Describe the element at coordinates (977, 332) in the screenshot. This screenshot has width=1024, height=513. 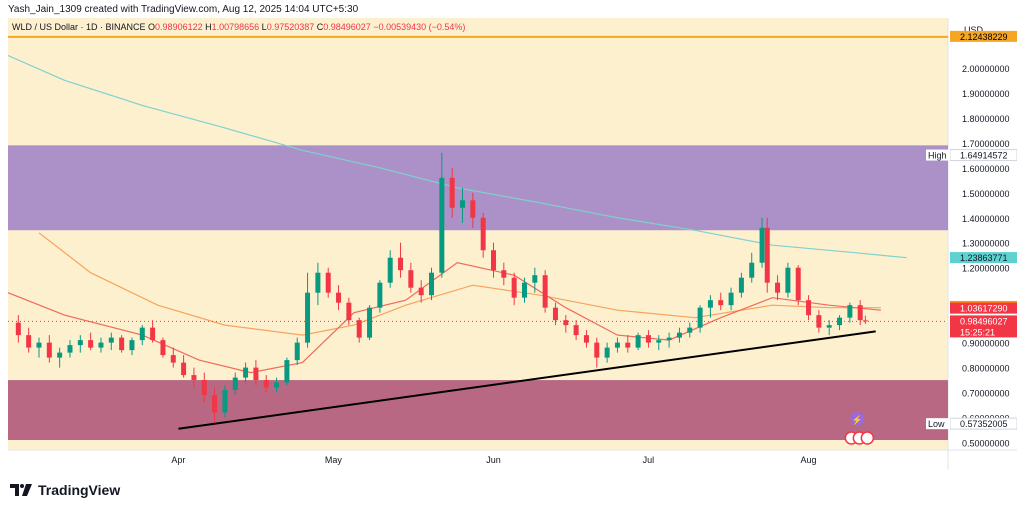
I see `countdown-label: 15:25:21` at that location.